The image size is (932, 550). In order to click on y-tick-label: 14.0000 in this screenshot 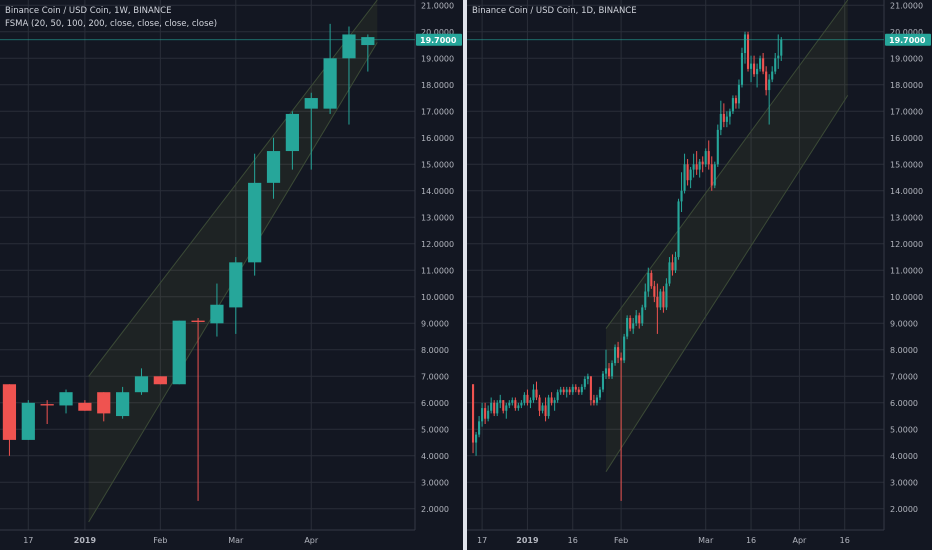, I will do `click(437, 191)`.